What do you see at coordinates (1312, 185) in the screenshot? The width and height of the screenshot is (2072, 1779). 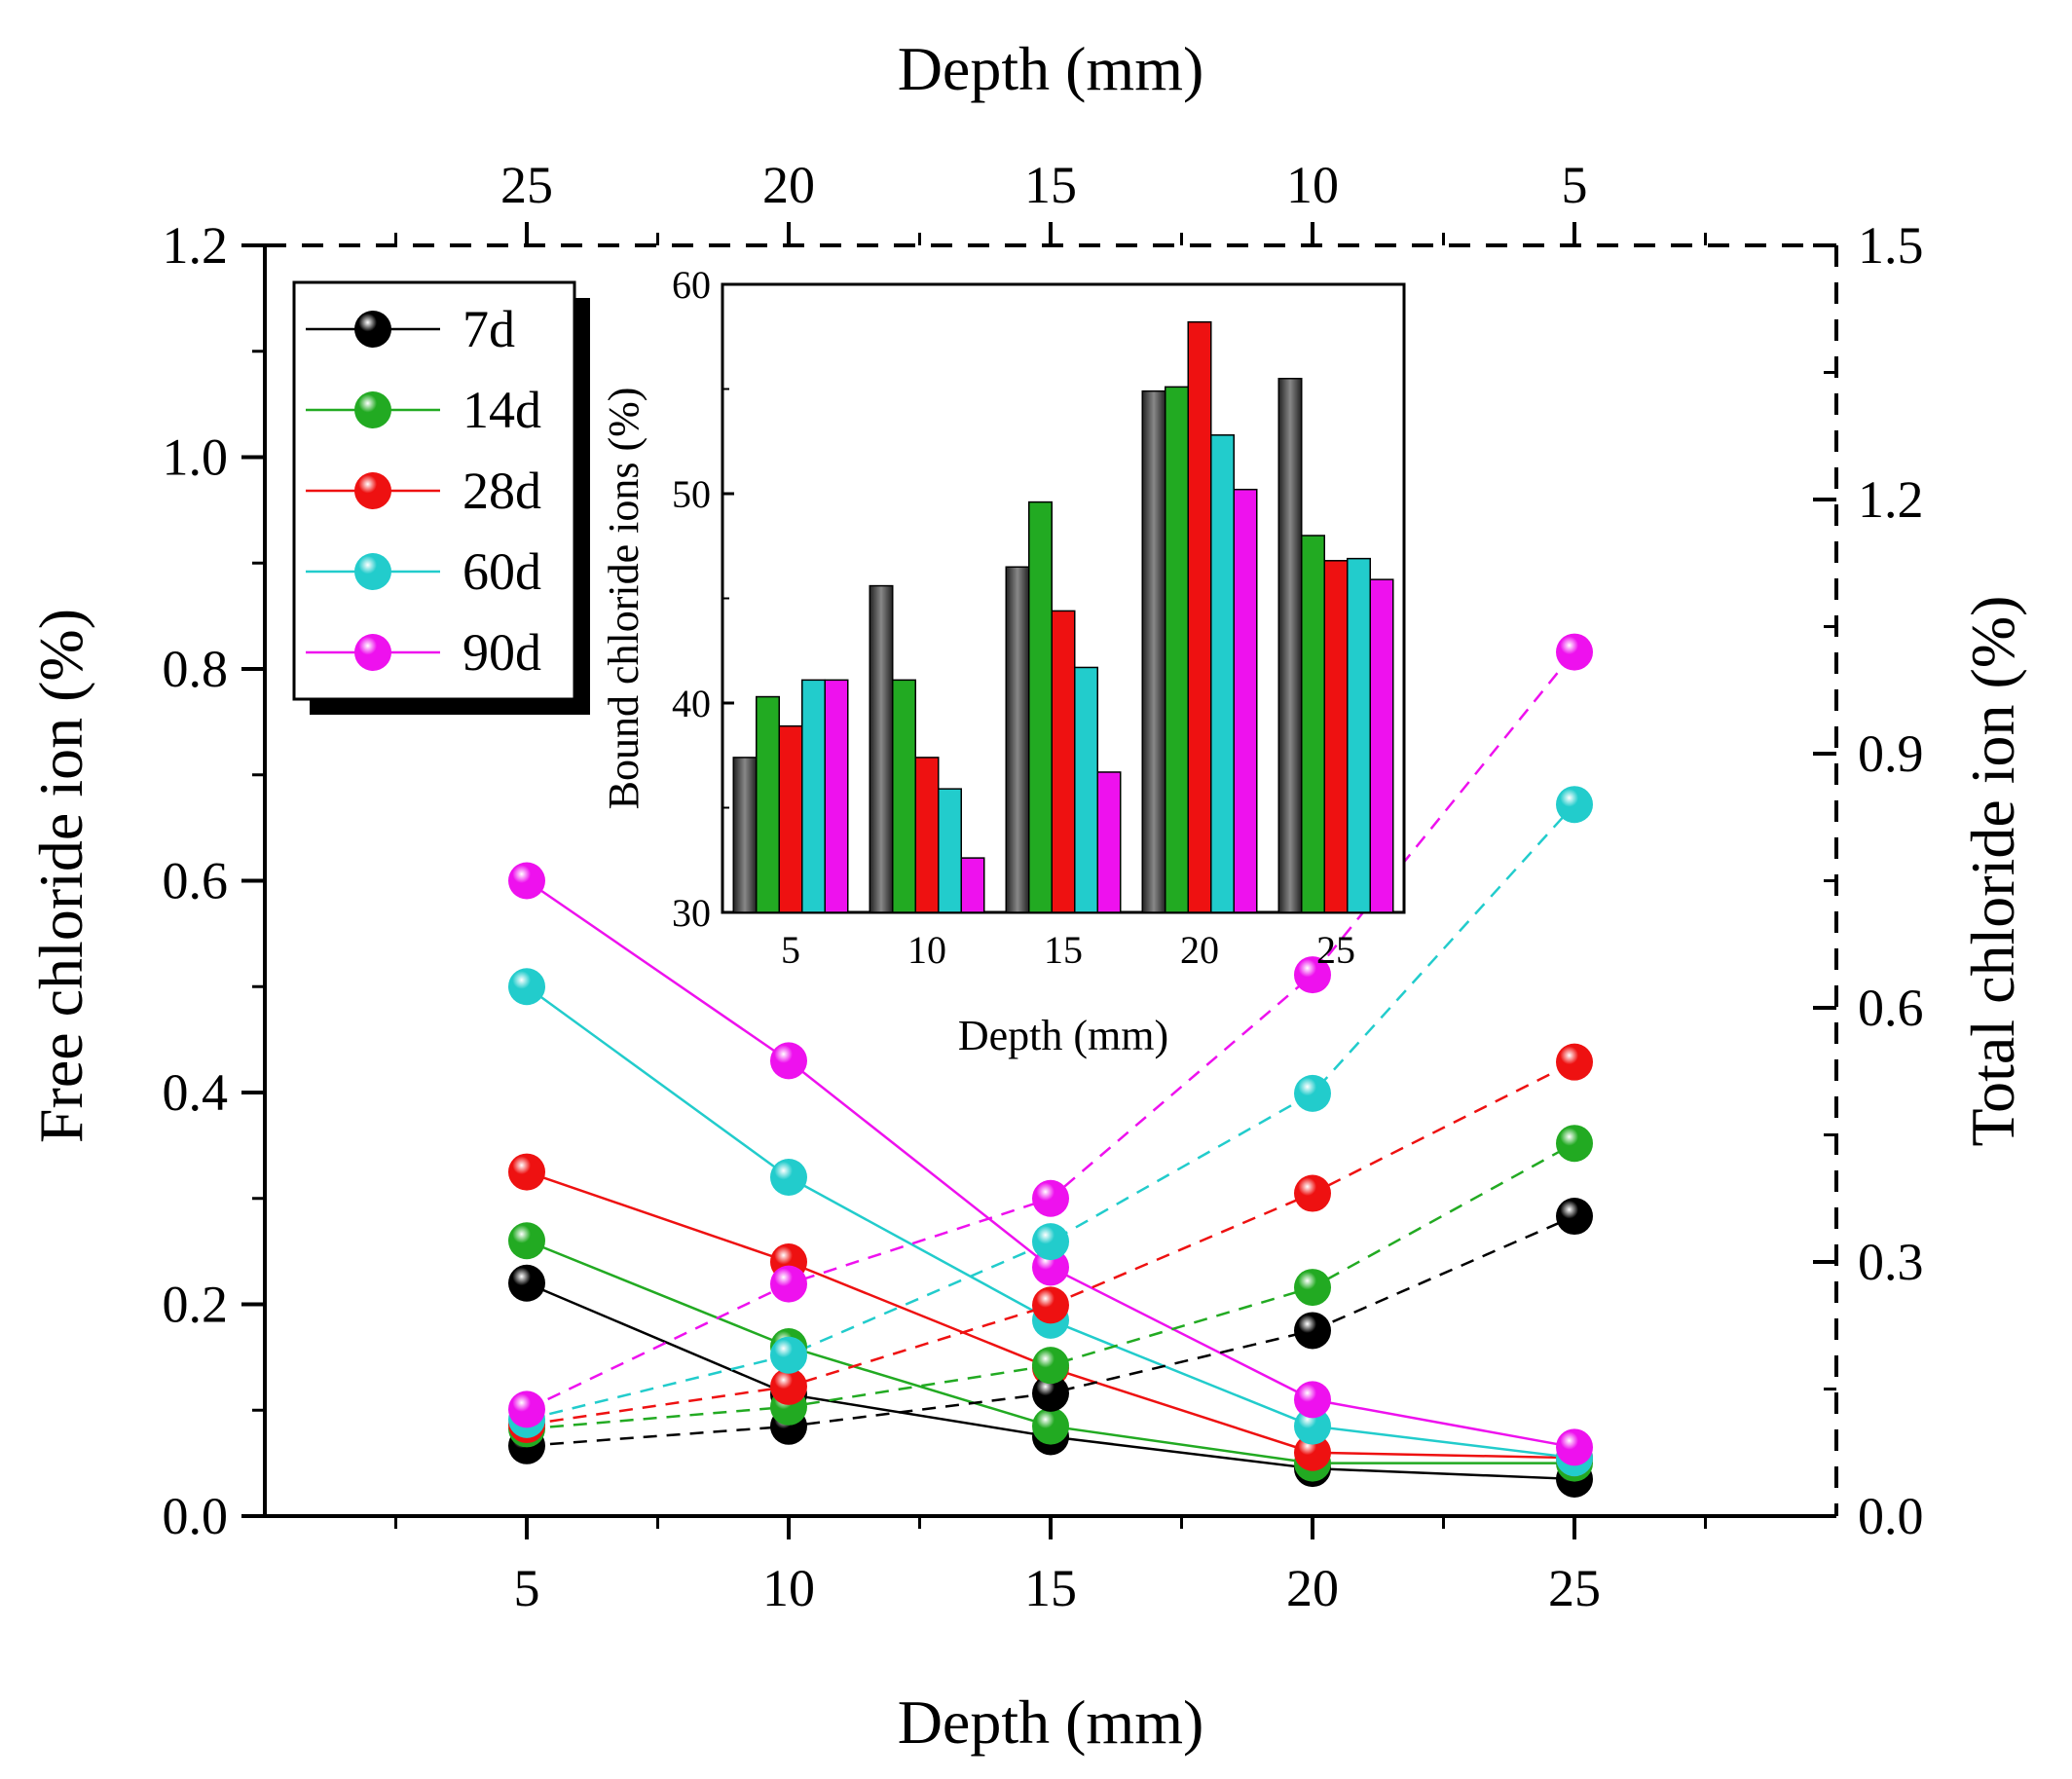 I see `top-tick-label: 10` at bounding box center [1312, 185].